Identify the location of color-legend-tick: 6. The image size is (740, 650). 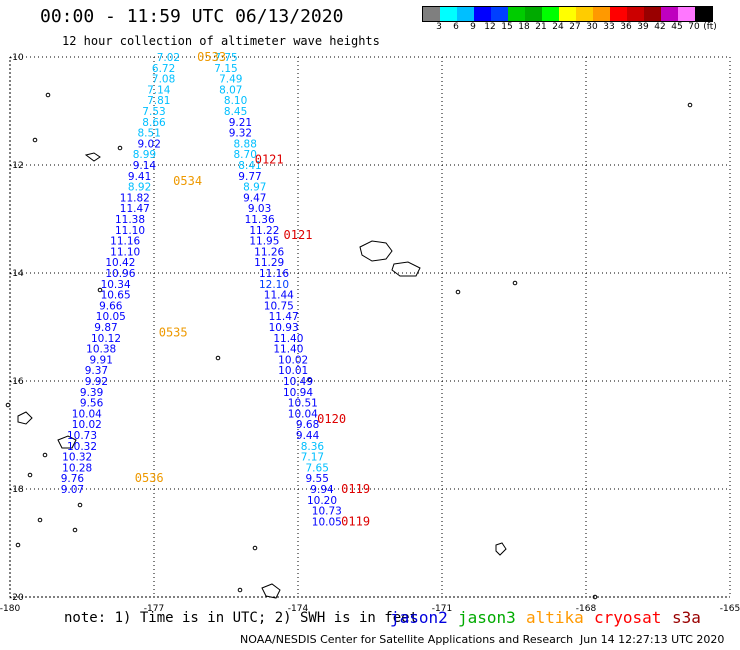
(456, 27).